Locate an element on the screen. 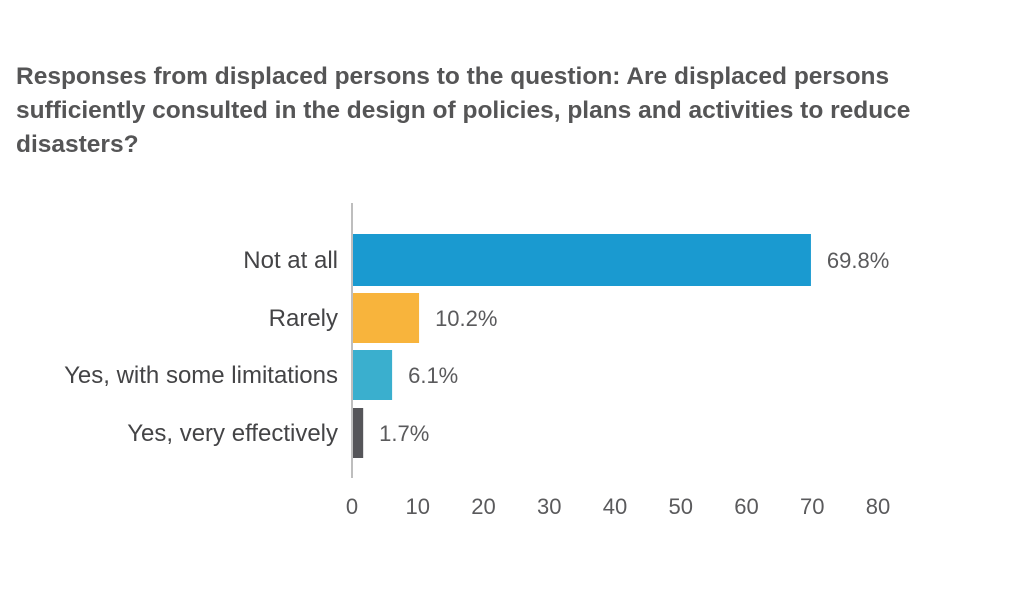  category-label-rarely: Rarely is located at coordinates (303, 318).